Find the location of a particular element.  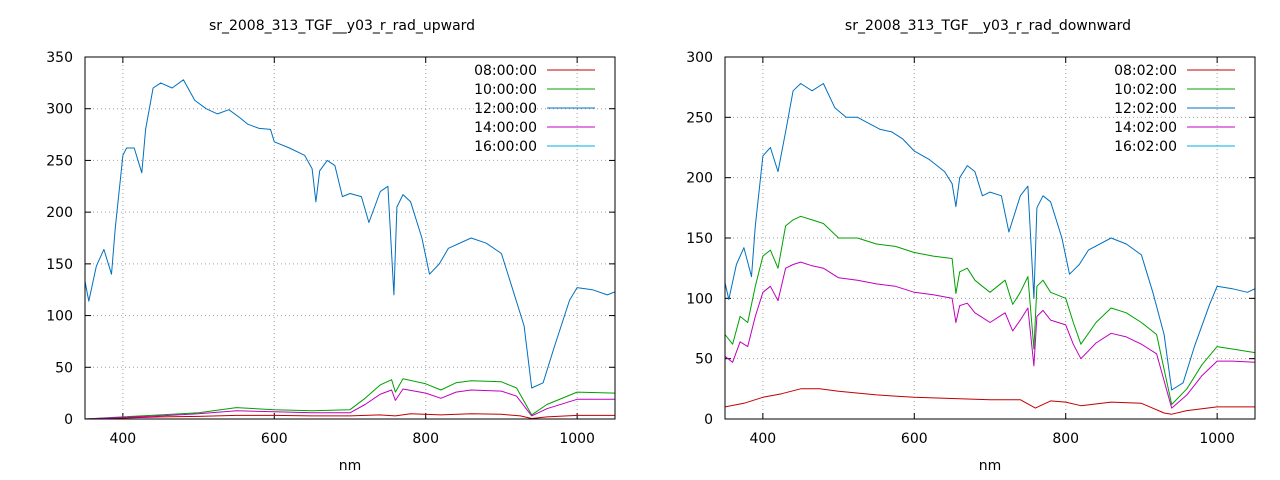

legend: 08:00:00 10:00:00 12:00:00 14:00:00 16:00:00 is located at coordinates (534, 109).